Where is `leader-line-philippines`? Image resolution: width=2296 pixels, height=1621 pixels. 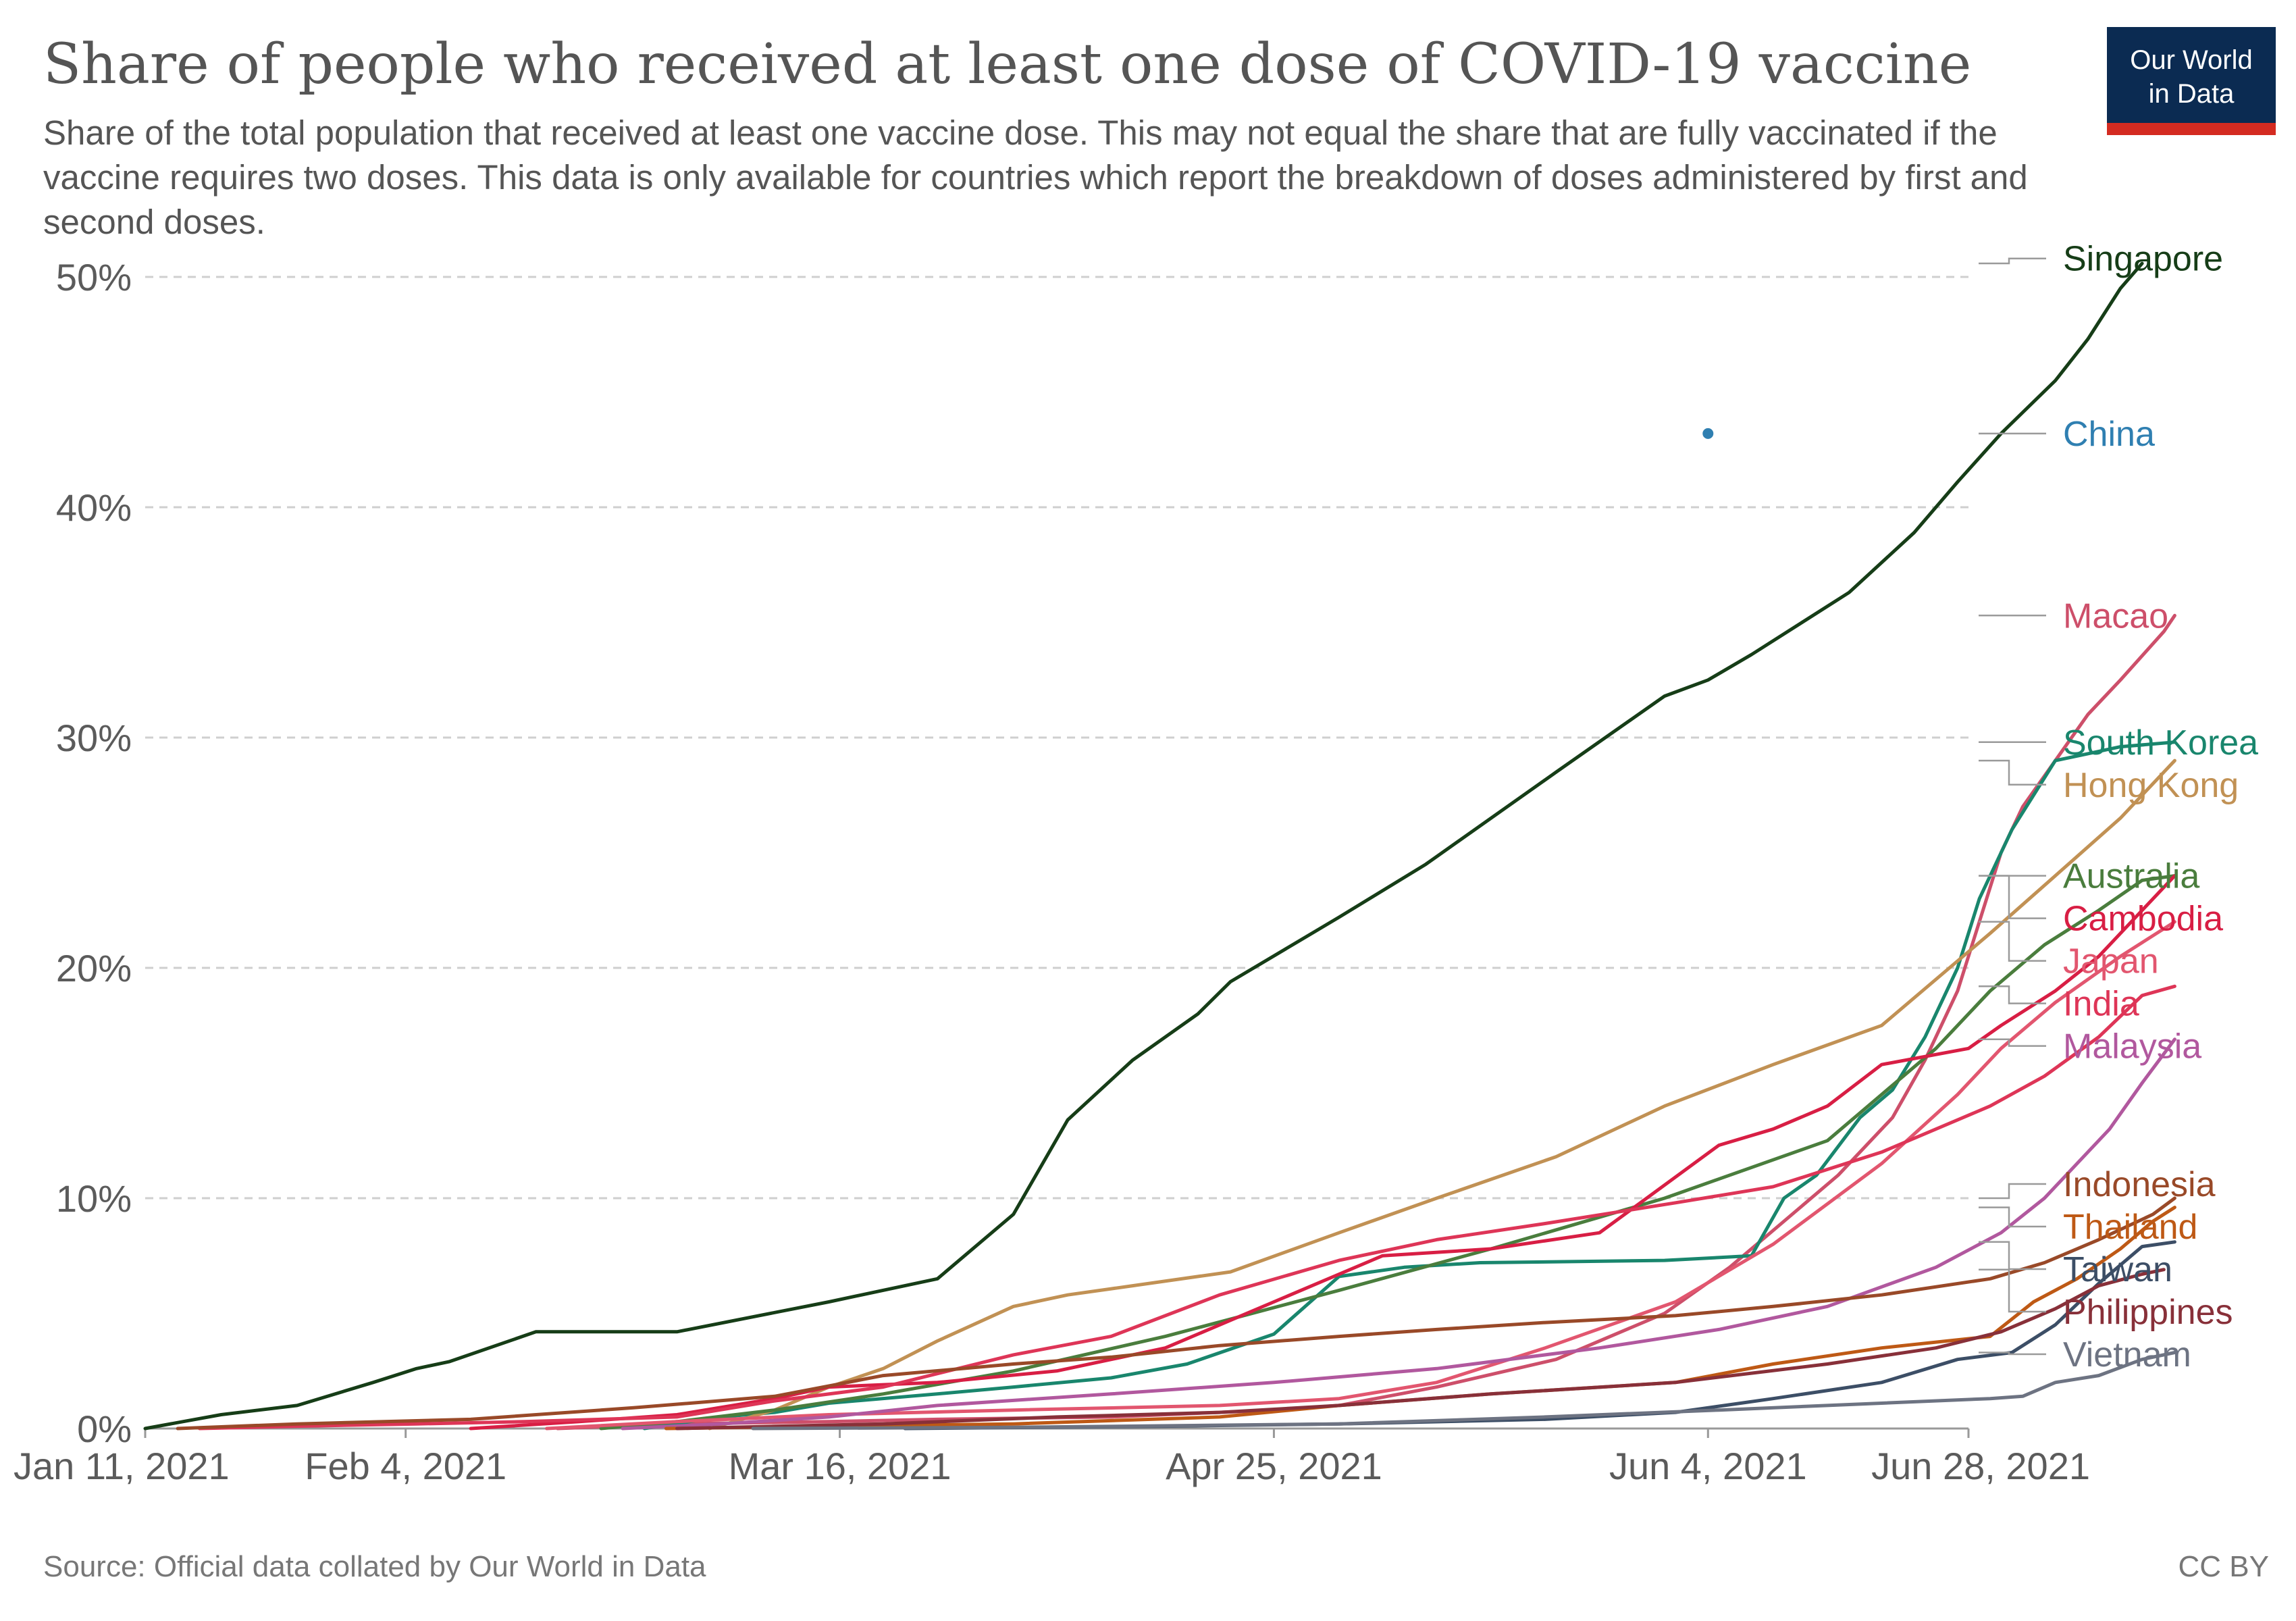
leader-line-philippines is located at coordinates (2013, 1290).